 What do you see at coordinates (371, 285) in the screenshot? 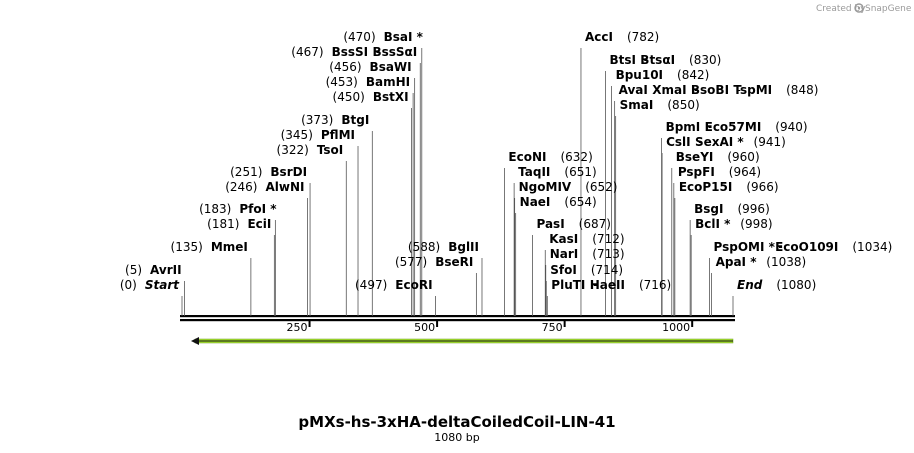
I see `site-position: (497)` at bounding box center [371, 285].